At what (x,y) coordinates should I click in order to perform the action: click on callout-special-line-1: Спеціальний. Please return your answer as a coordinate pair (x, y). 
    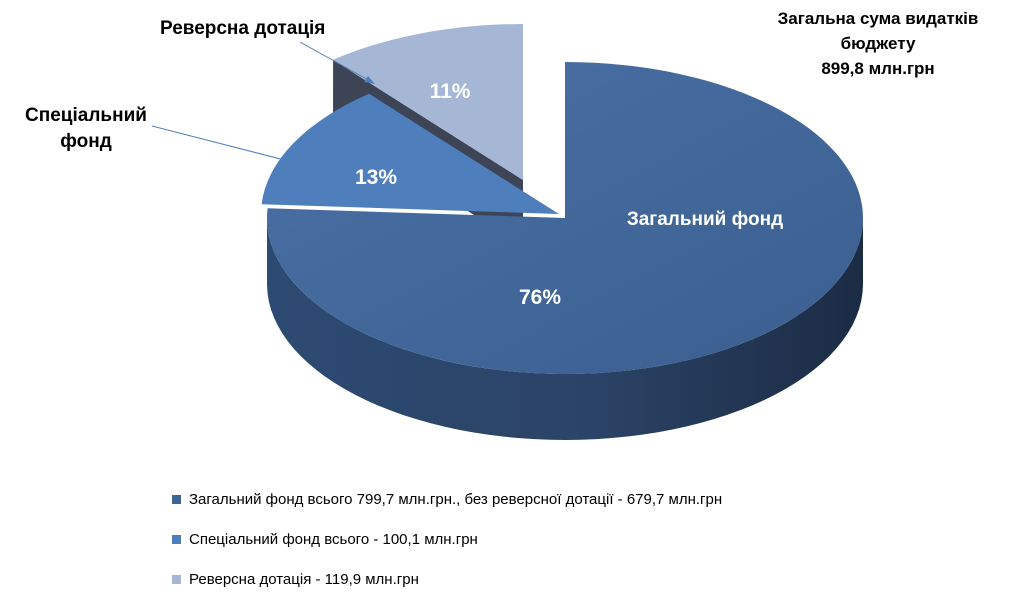
    Looking at the image, I should click on (86, 115).